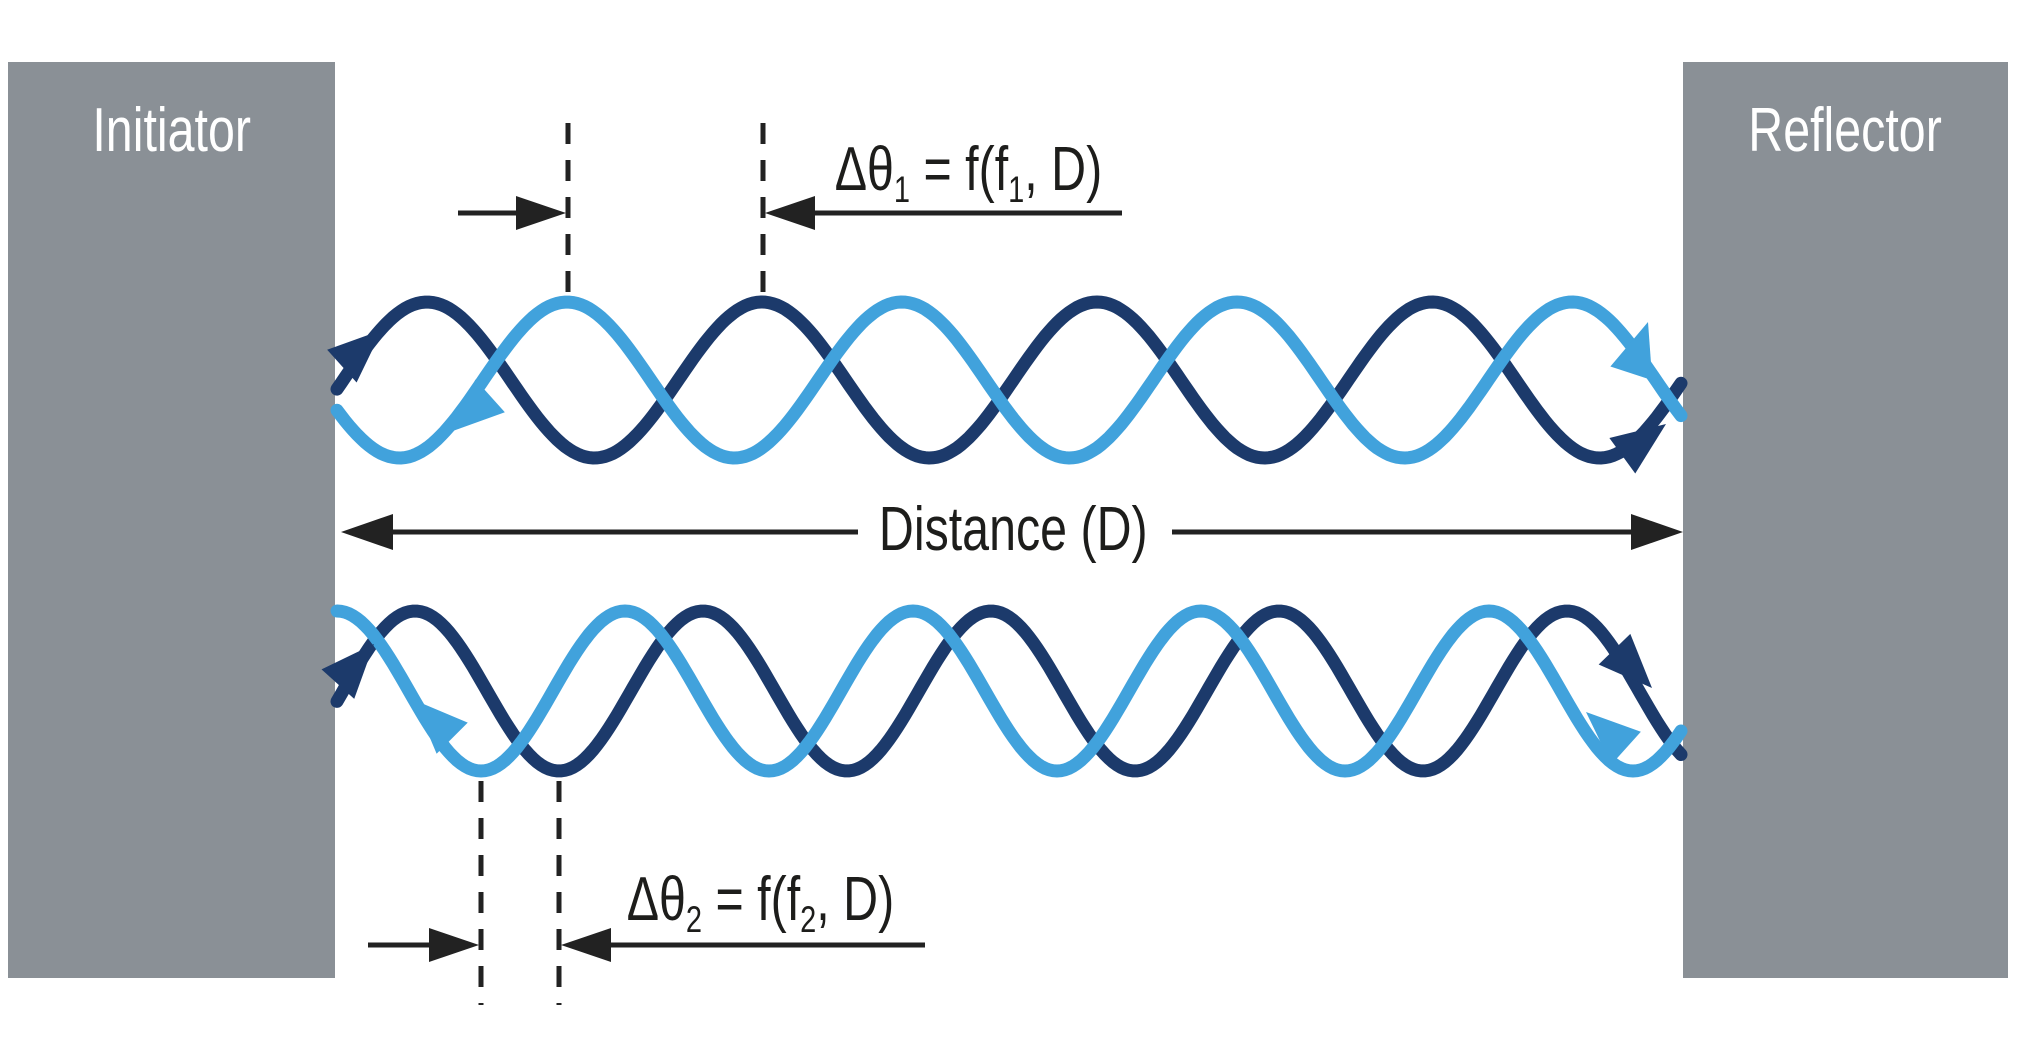 The image size is (2028, 1044). I want to click on phase-equation-1-text: Δθ1 = f(f1, D), so click(967, 179).